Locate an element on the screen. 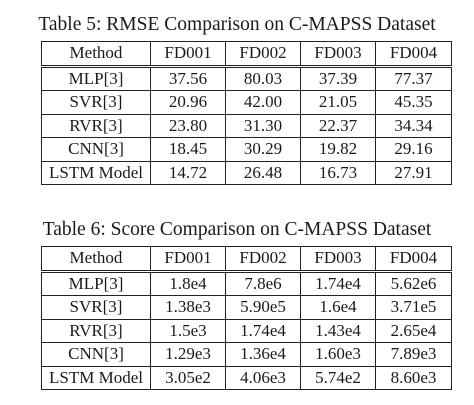  value-cell: 42.00 is located at coordinates (263, 102).